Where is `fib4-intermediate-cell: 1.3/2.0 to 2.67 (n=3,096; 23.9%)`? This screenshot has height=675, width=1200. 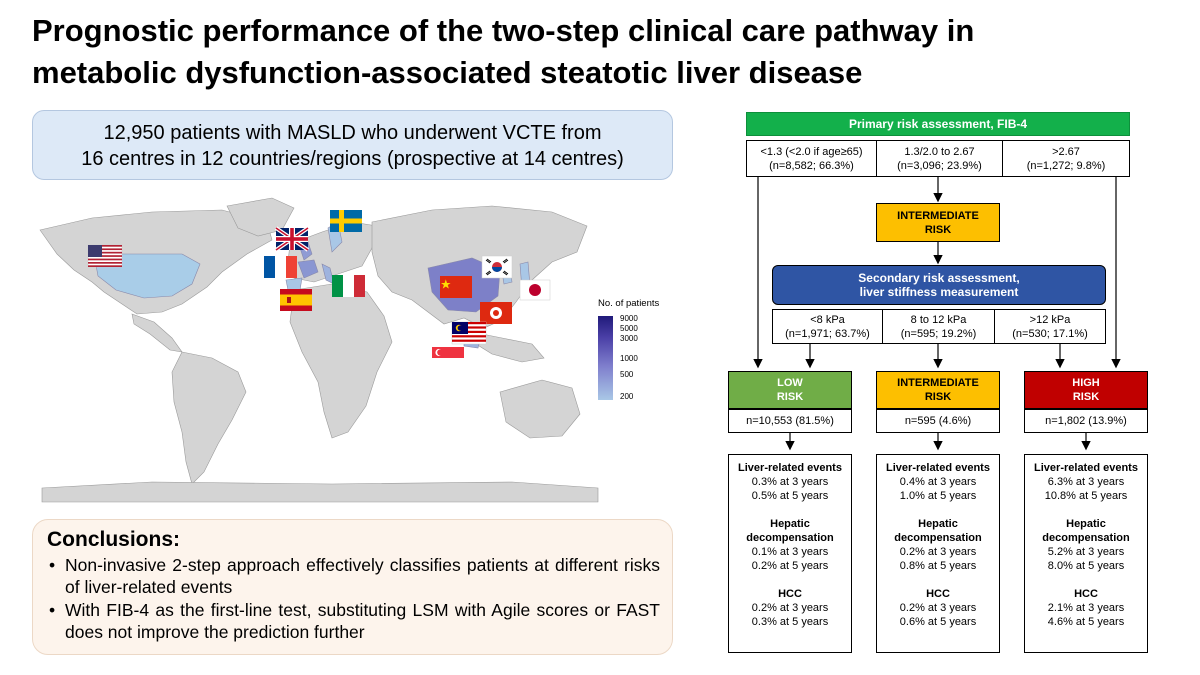 fib4-intermediate-cell: 1.3/2.0 to 2.67 (n=3,096; 23.9%) is located at coordinates (940, 158).